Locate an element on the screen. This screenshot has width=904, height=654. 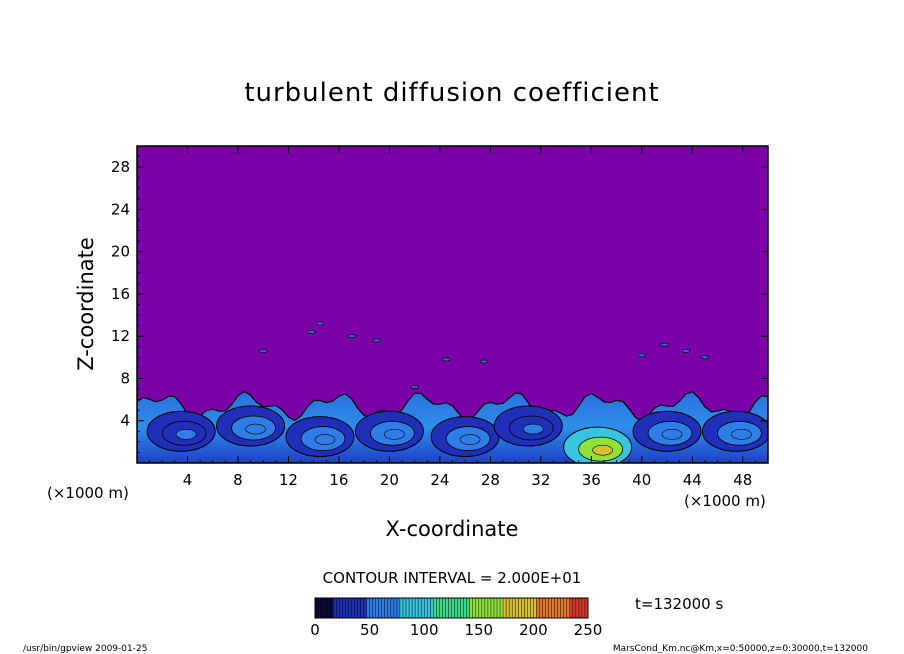
x-tick-label: 12 is located at coordinates (288, 480).